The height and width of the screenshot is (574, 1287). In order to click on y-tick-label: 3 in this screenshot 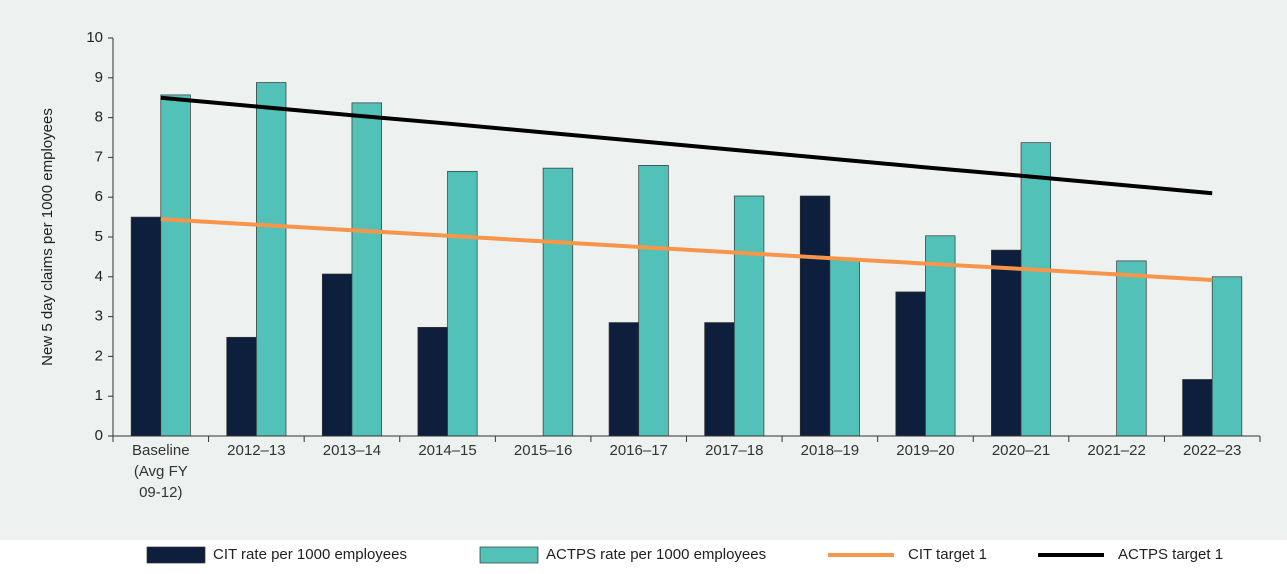, I will do `click(99, 316)`.